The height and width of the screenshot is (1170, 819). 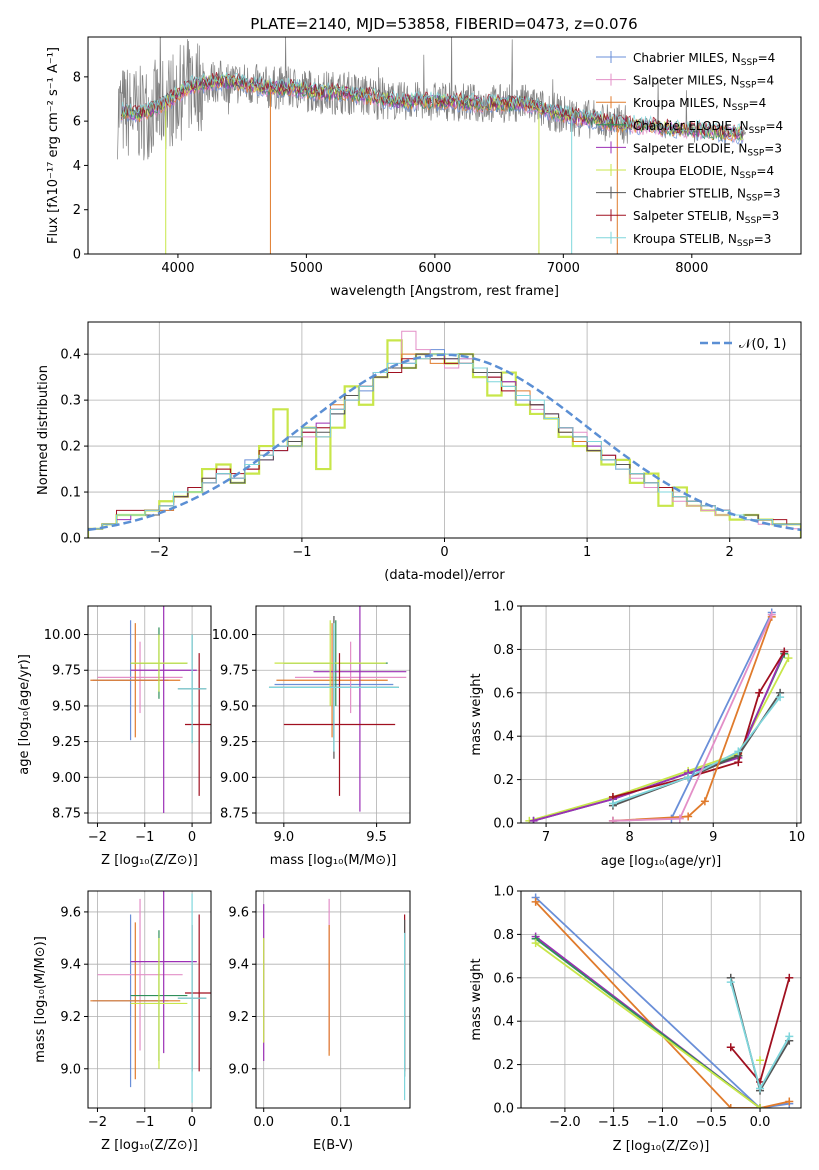 I want to click on x-tick-label: 0.0, so click(x=263, y=1122).